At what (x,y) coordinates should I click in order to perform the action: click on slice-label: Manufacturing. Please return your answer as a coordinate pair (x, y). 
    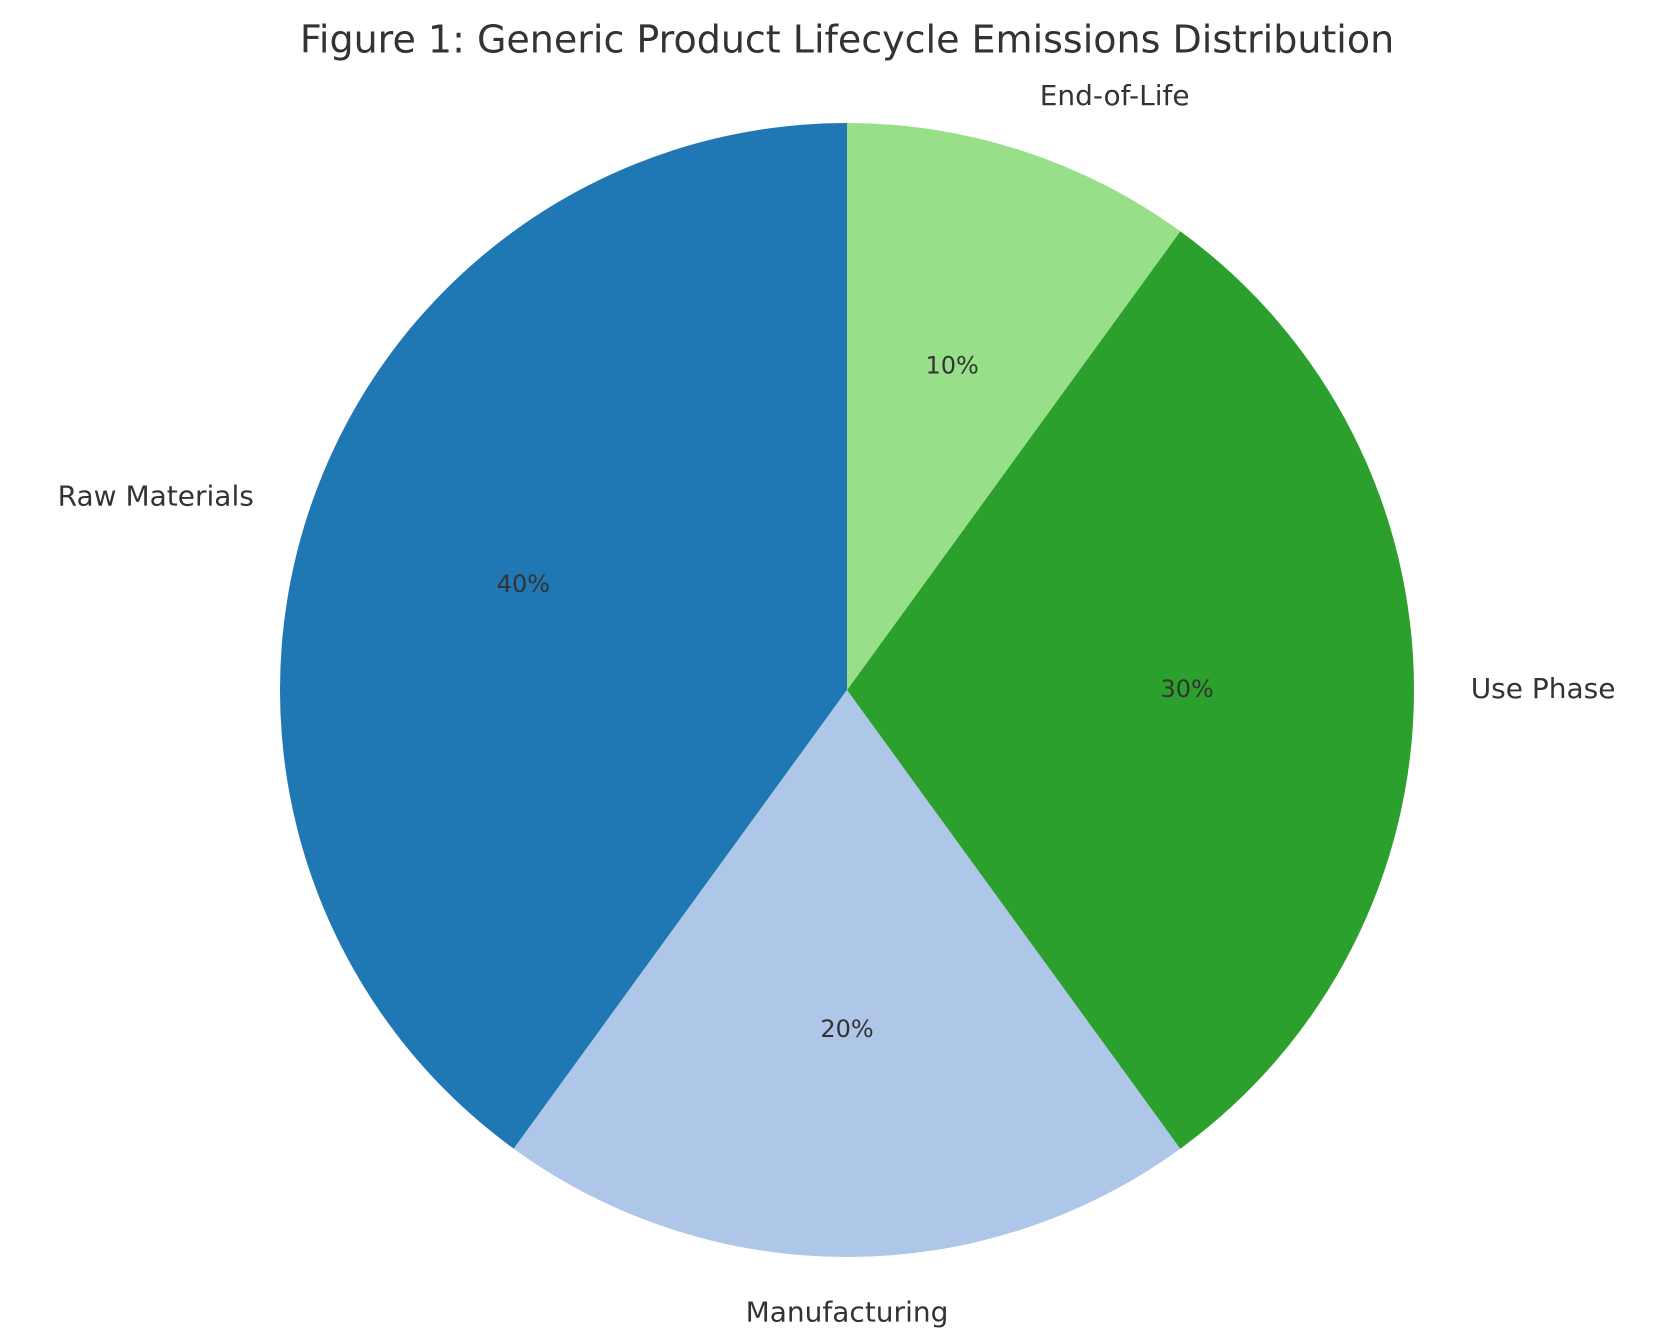
    Looking at the image, I should click on (847, 1312).